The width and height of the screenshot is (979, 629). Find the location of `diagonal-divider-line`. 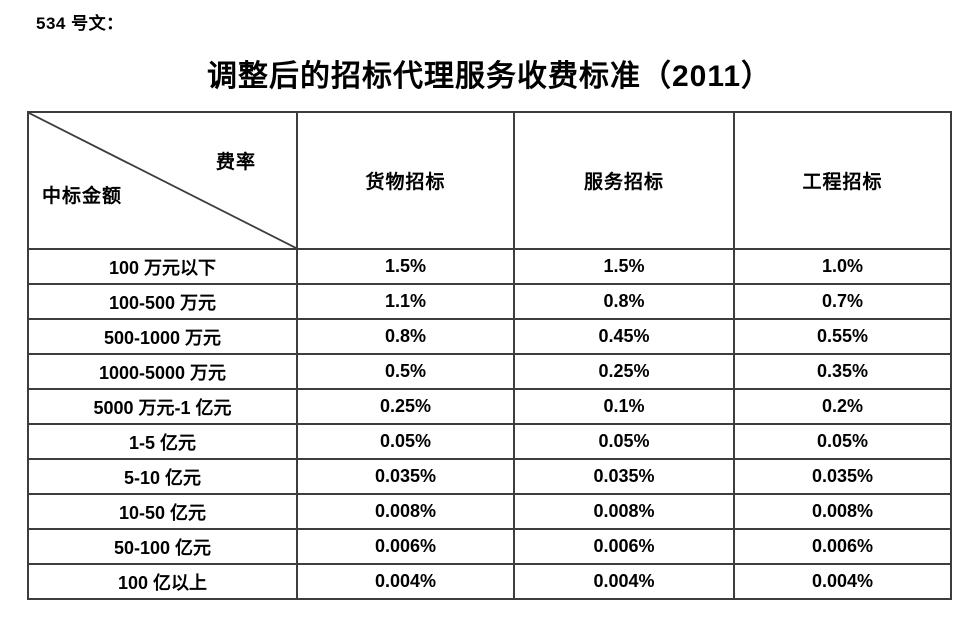

diagonal-divider-line is located at coordinates (162, 180).